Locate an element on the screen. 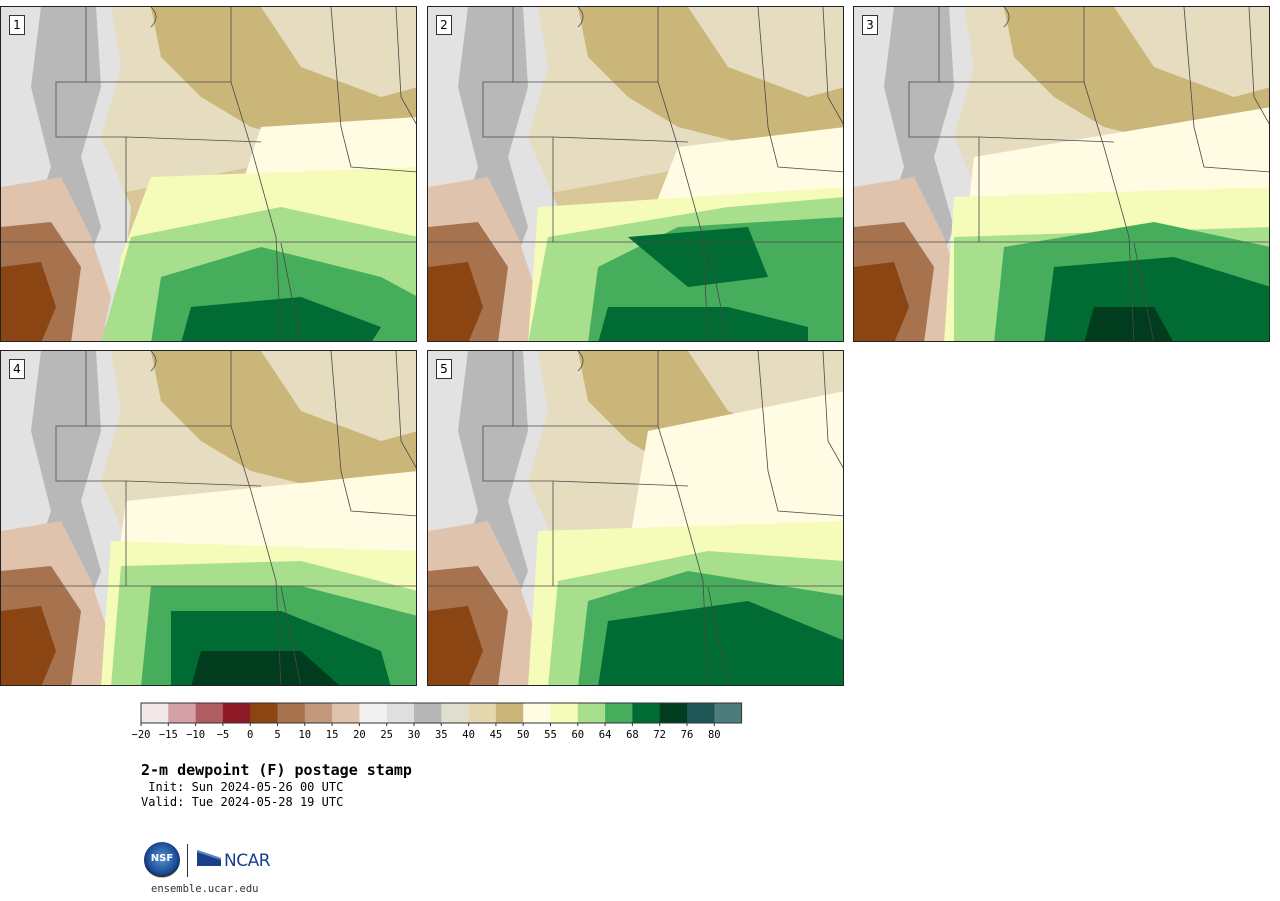  colorbar-tick-label: 55 is located at coordinates (550, 735).